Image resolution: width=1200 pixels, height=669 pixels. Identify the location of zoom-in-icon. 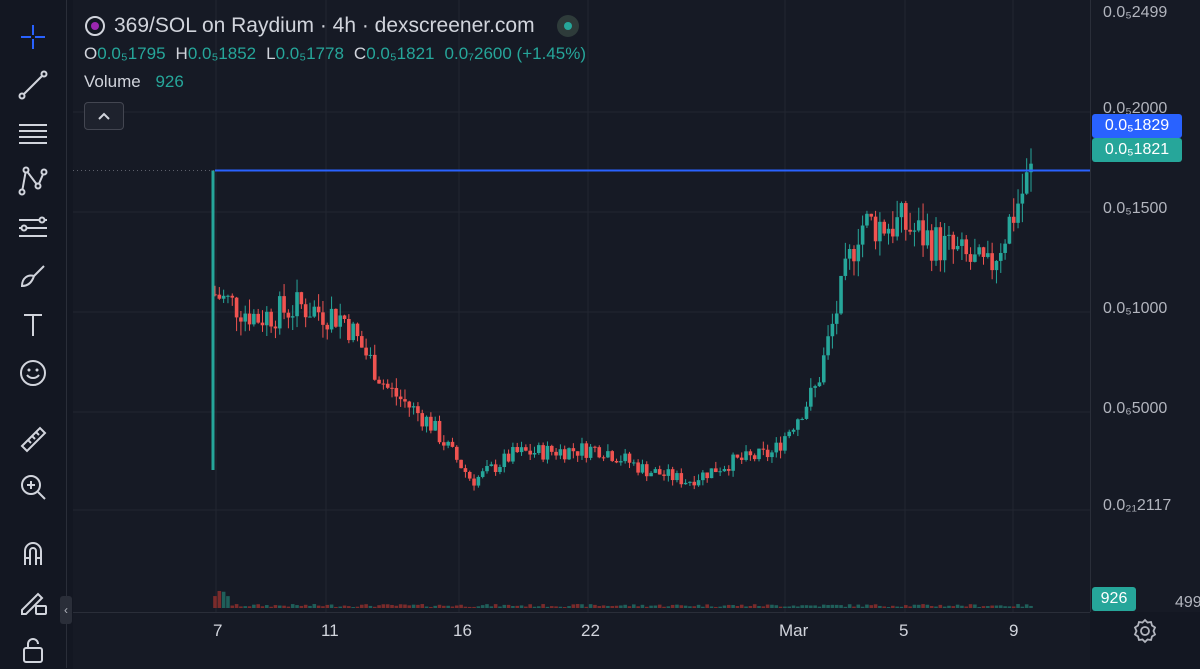
(33, 487).